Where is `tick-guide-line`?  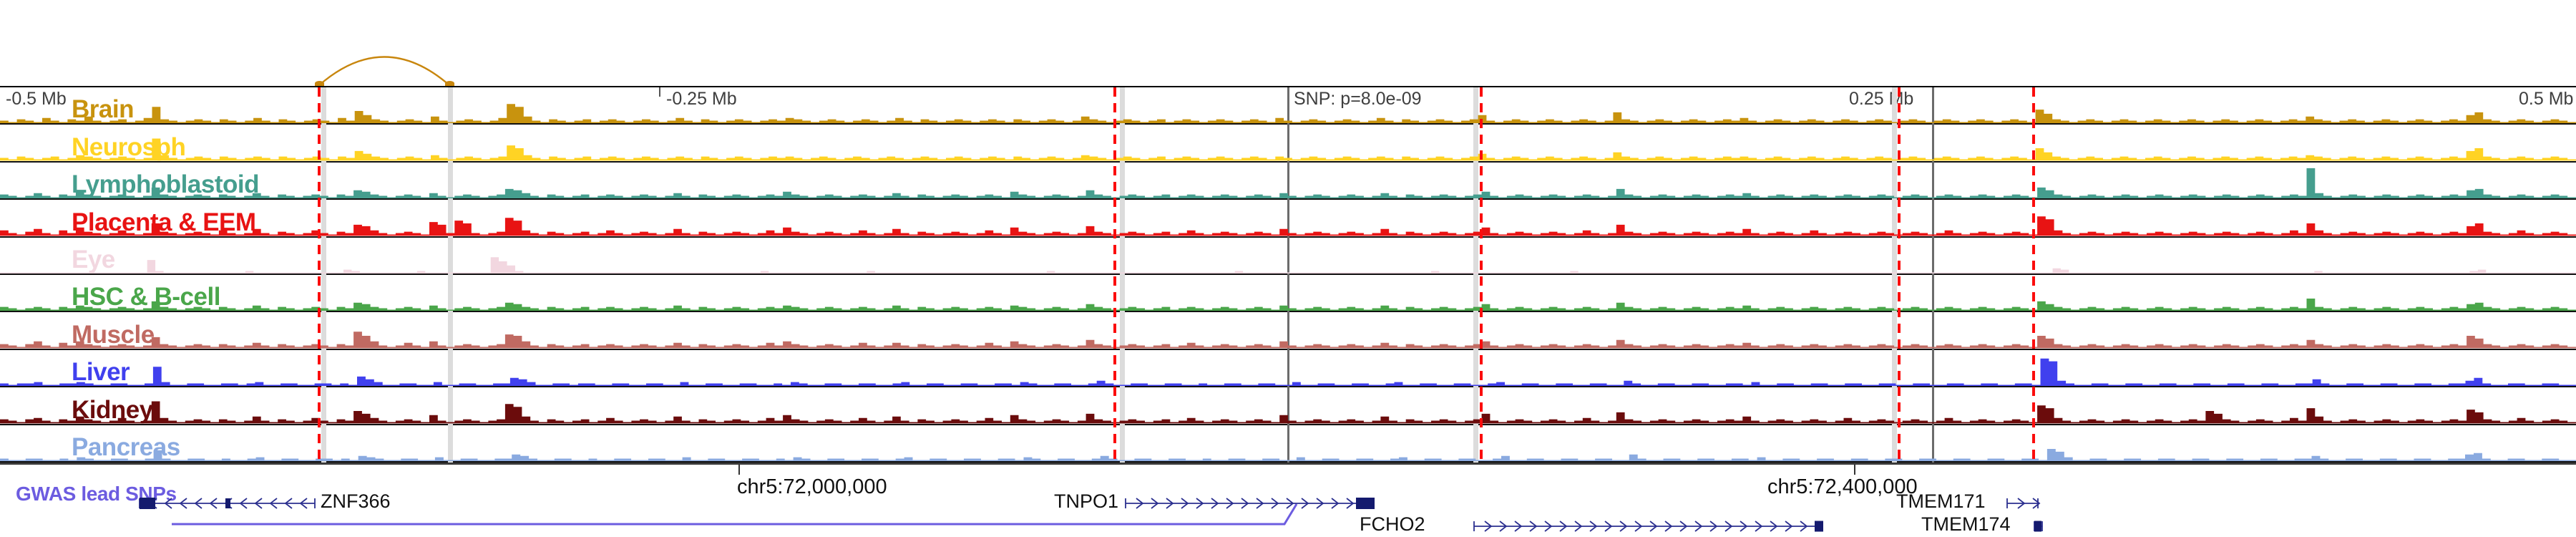
tick-guide-line is located at coordinates (1288, 275).